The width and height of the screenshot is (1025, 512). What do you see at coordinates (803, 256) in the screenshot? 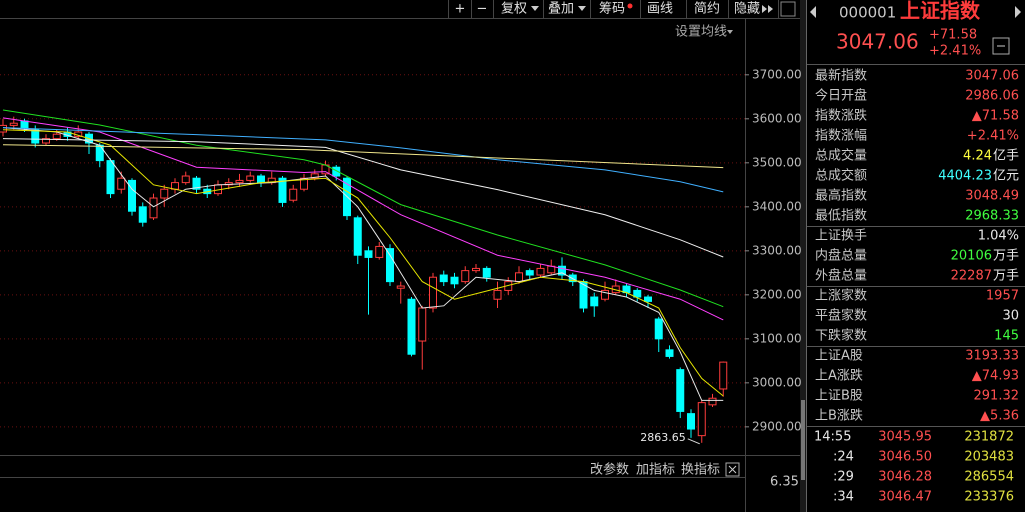
I see `scrollbar` at bounding box center [803, 256].